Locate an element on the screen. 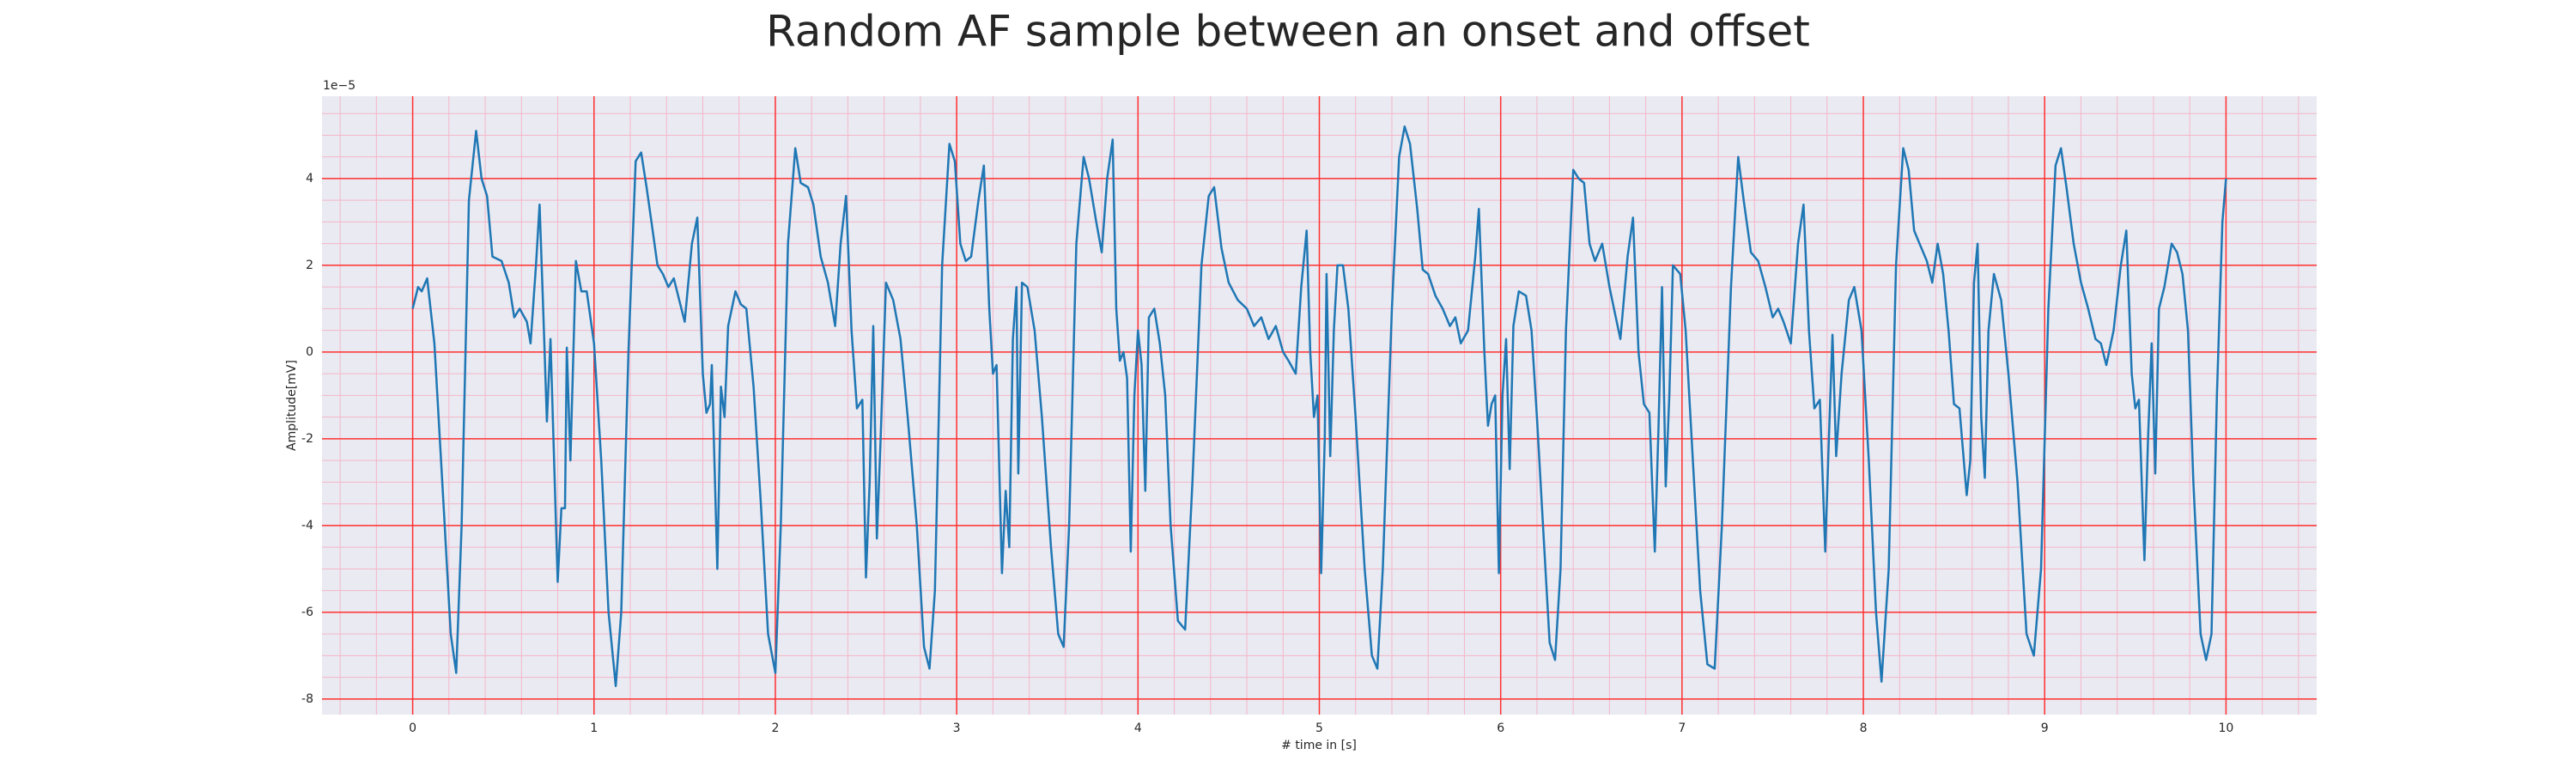 This screenshot has width=2576, height=773. y-tick-label: -2 is located at coordinates (307, 439).